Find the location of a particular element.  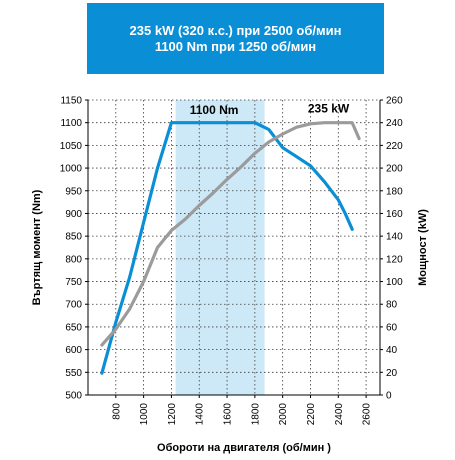

x-axis-label: Обороти на двигателя (об/мин ) is located at coordinates (244, 448).